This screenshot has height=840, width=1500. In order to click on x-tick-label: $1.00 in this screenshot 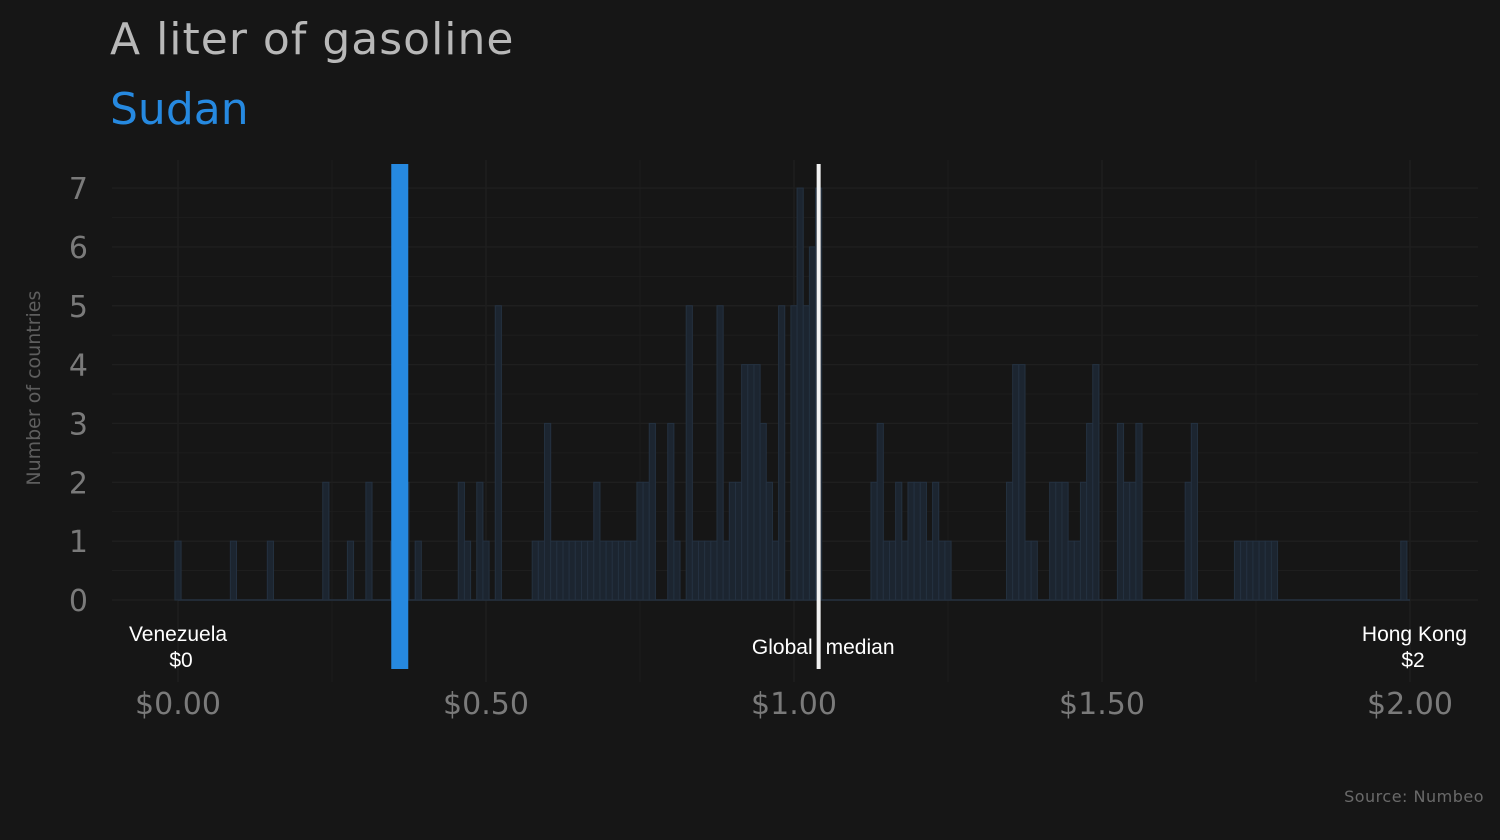, I will do `click(794, 704)`.